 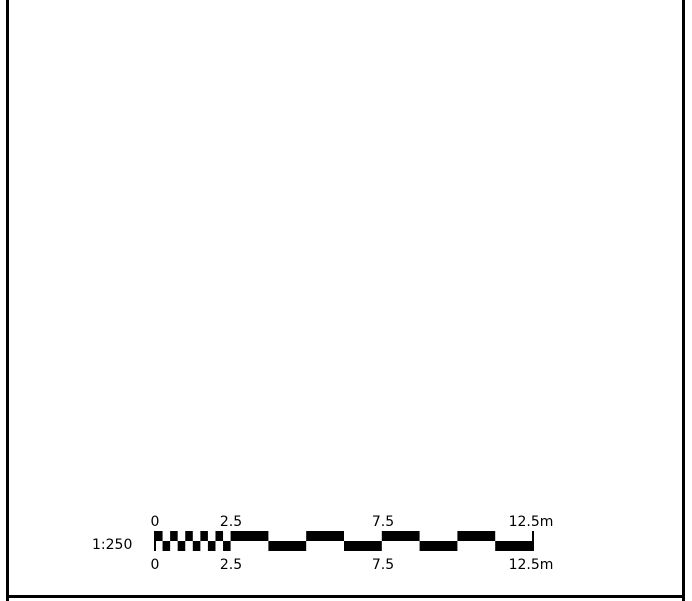 What do you see at coordinates (383, 565) in the screenshot?
I see `bottom-tick-label-7-5: 7.5` at bounding box center [383, 565].